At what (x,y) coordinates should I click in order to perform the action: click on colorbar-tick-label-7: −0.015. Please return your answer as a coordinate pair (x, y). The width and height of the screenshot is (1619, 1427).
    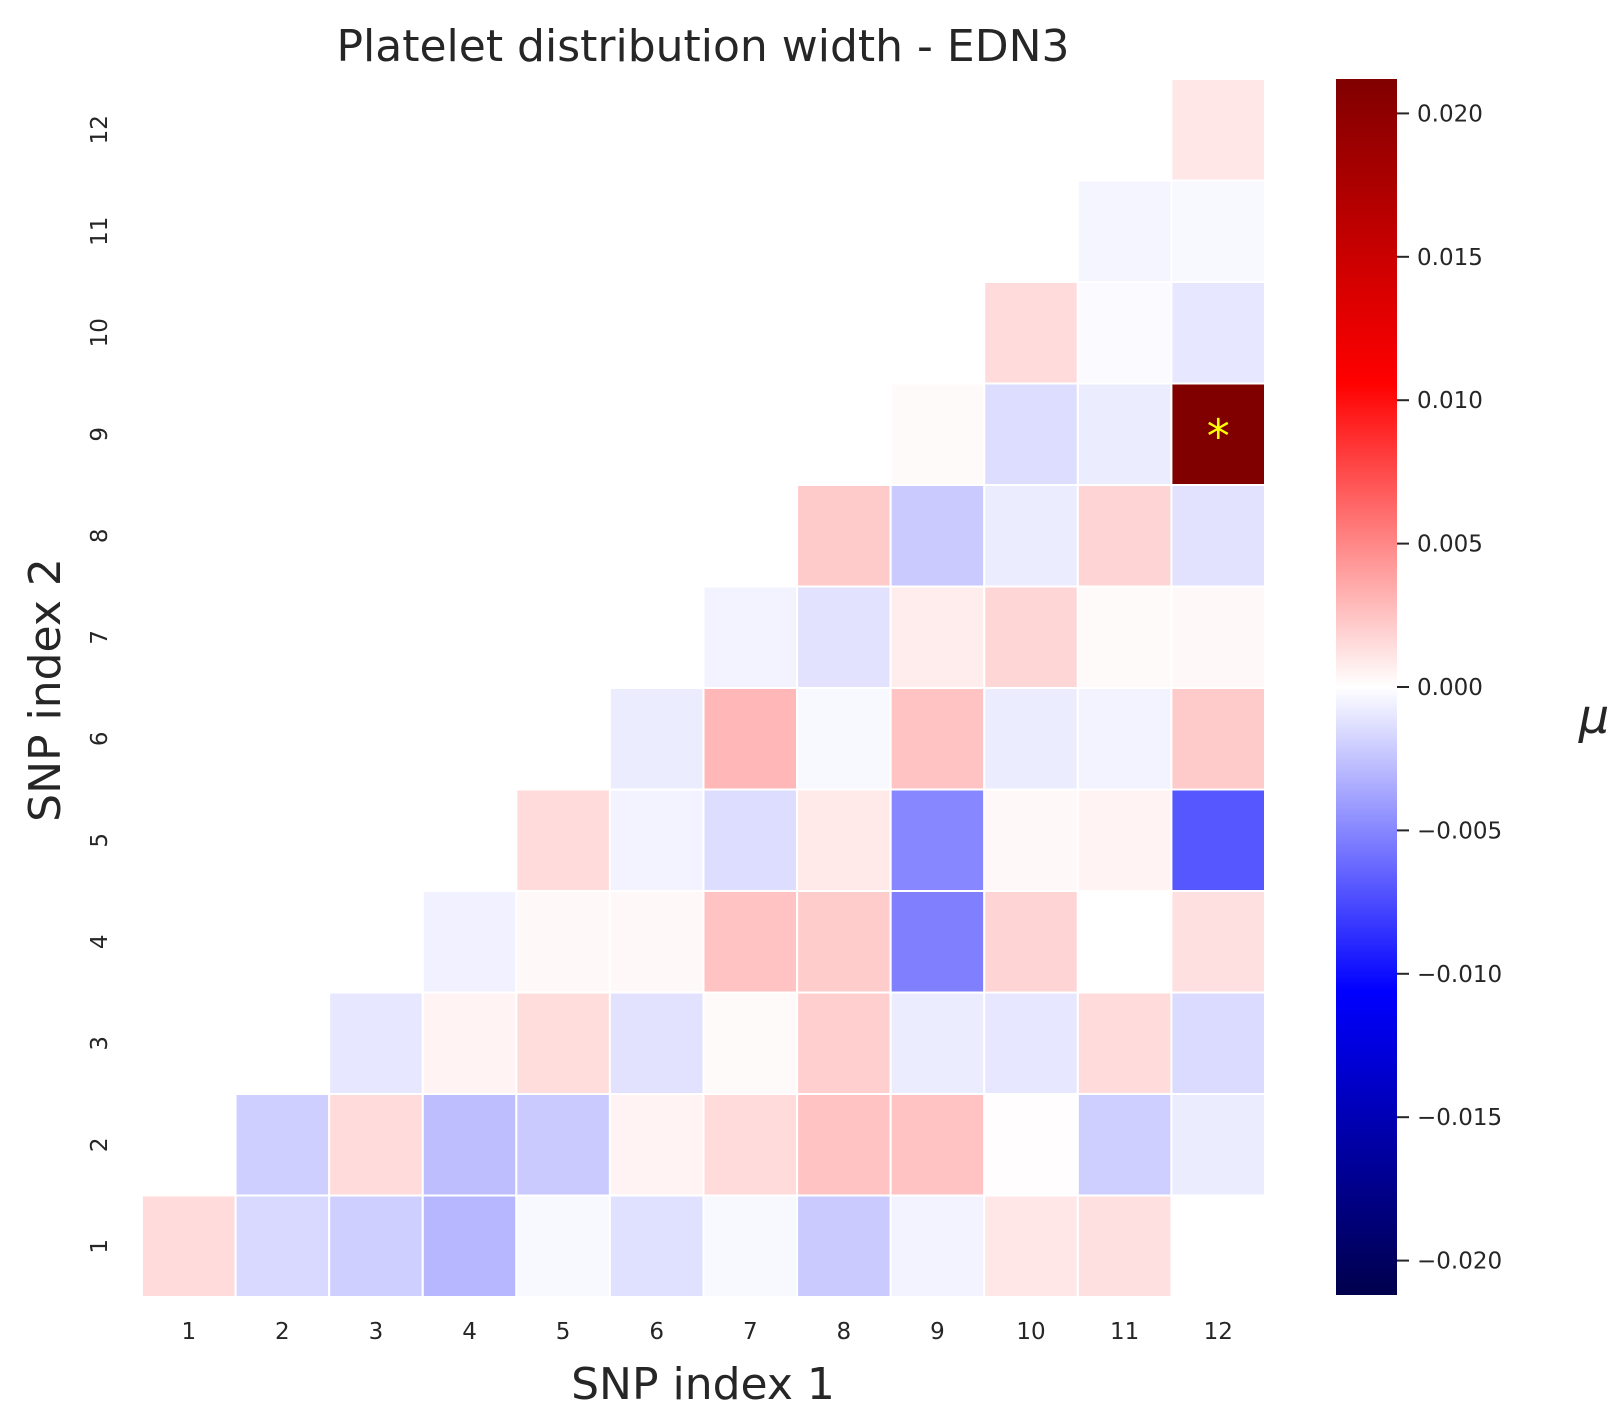
    Looking at the image, I should click on (1459, 1118).